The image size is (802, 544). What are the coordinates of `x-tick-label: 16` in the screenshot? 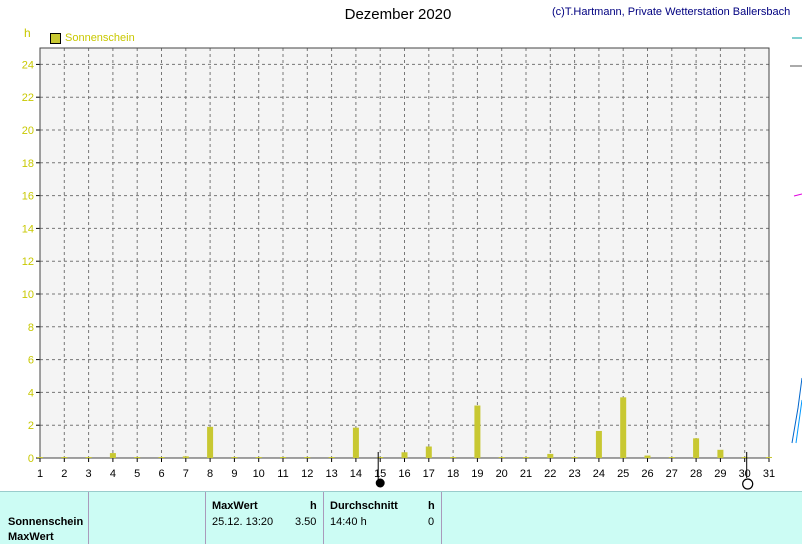 It's located at (404, 474).